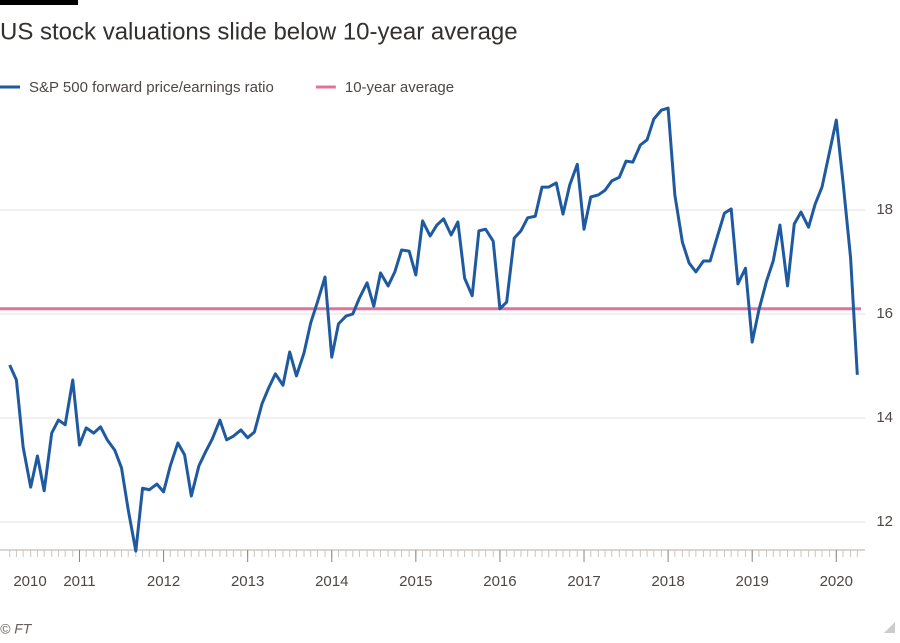 The height and width of the screenshot is (643, 900). Describe the element at coordinates (836, 581) in the screenshot. I see `x-tick-label: 2020` at that location.